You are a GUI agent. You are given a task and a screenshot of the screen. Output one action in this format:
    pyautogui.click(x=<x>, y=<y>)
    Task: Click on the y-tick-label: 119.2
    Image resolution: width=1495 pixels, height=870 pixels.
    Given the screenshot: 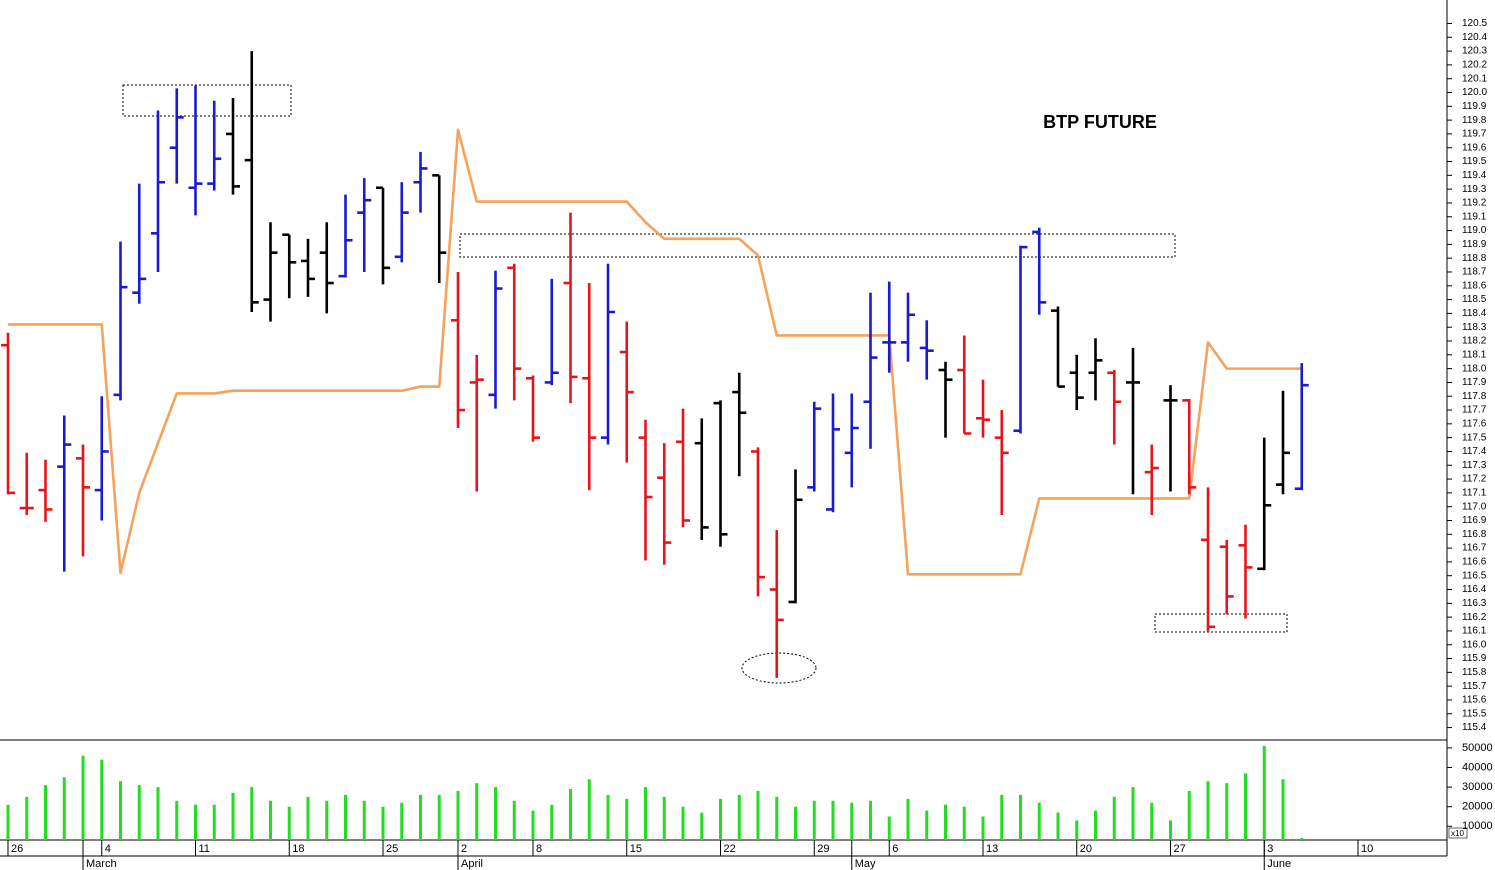 What is the action you would take?
    pyautogui.click(x=1474, y=203)
    